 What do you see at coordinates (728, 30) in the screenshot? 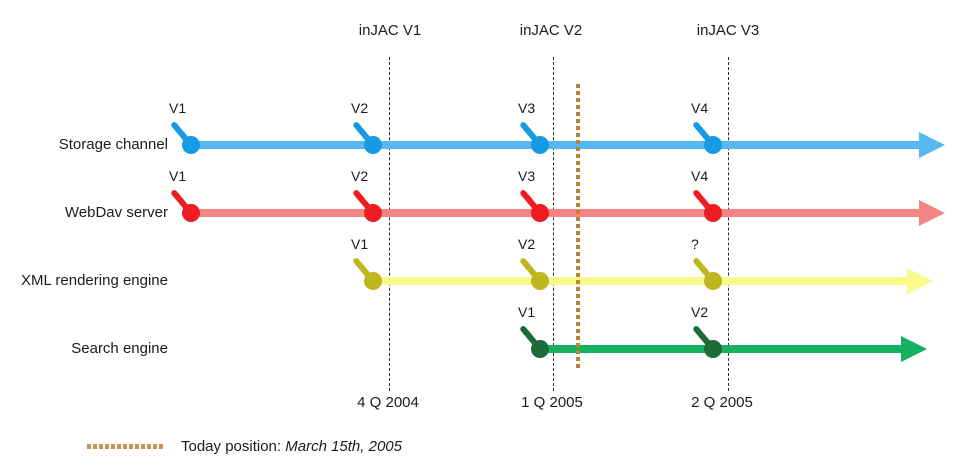
I see `milestone-label-injac-v3: inJAC V3` at bounding box center [728, 30].